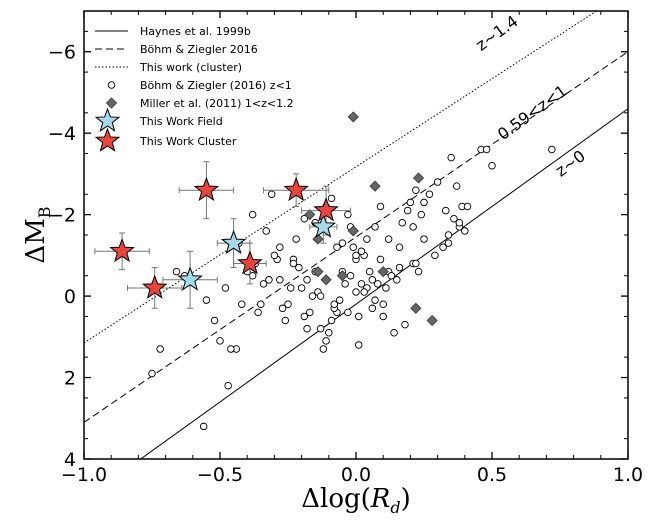 This screenshot has height=523, width=654. I want to click on x-tick-label: 1.0, so click(628, 475).